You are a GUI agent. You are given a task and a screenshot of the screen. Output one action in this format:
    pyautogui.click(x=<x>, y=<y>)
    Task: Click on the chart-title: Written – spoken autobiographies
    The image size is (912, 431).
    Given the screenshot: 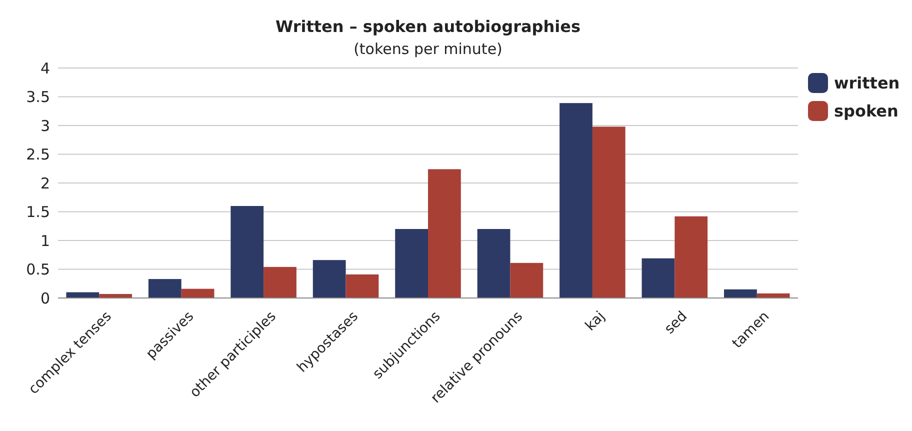 What is the action you would take?
    pyautogui.click(x=428, y=26)
    